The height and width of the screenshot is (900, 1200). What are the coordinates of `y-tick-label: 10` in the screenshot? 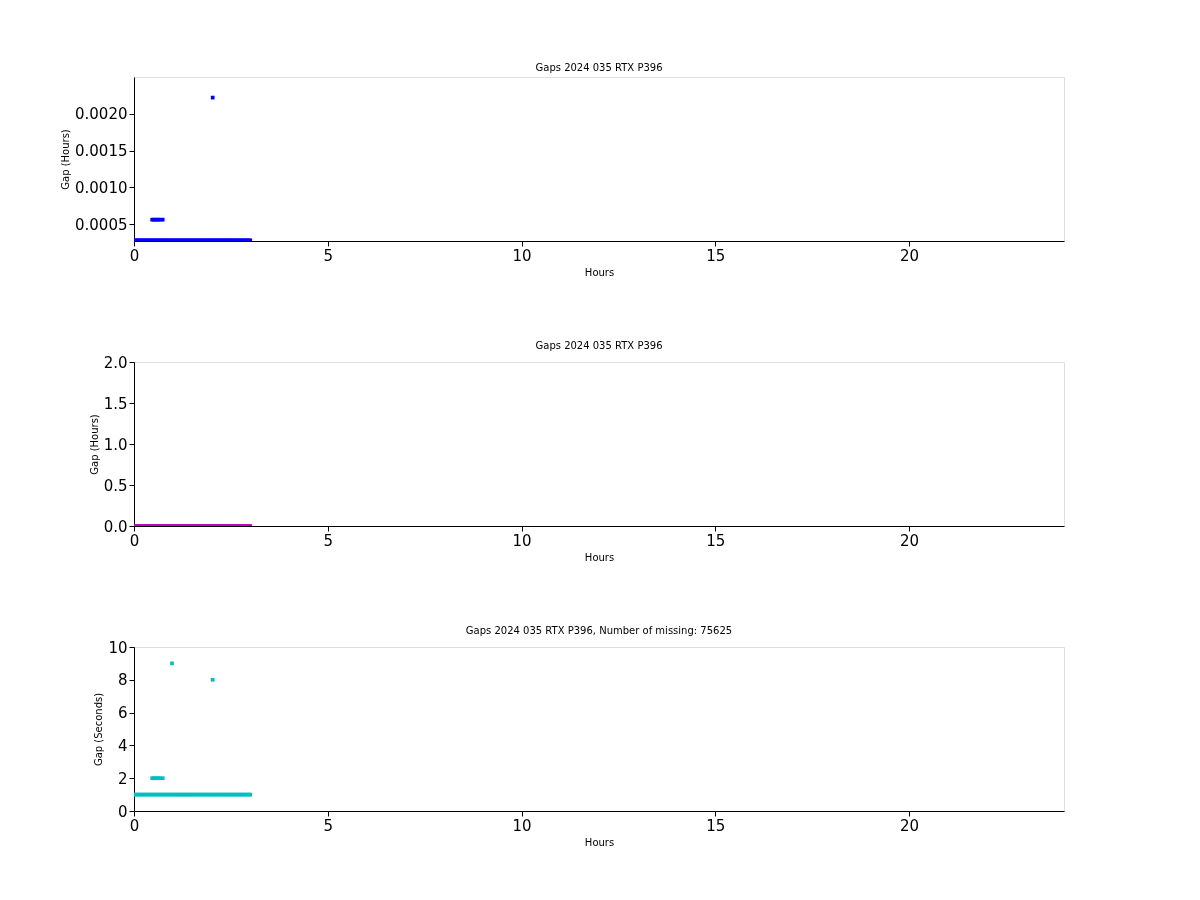 It's located at (118, 647).